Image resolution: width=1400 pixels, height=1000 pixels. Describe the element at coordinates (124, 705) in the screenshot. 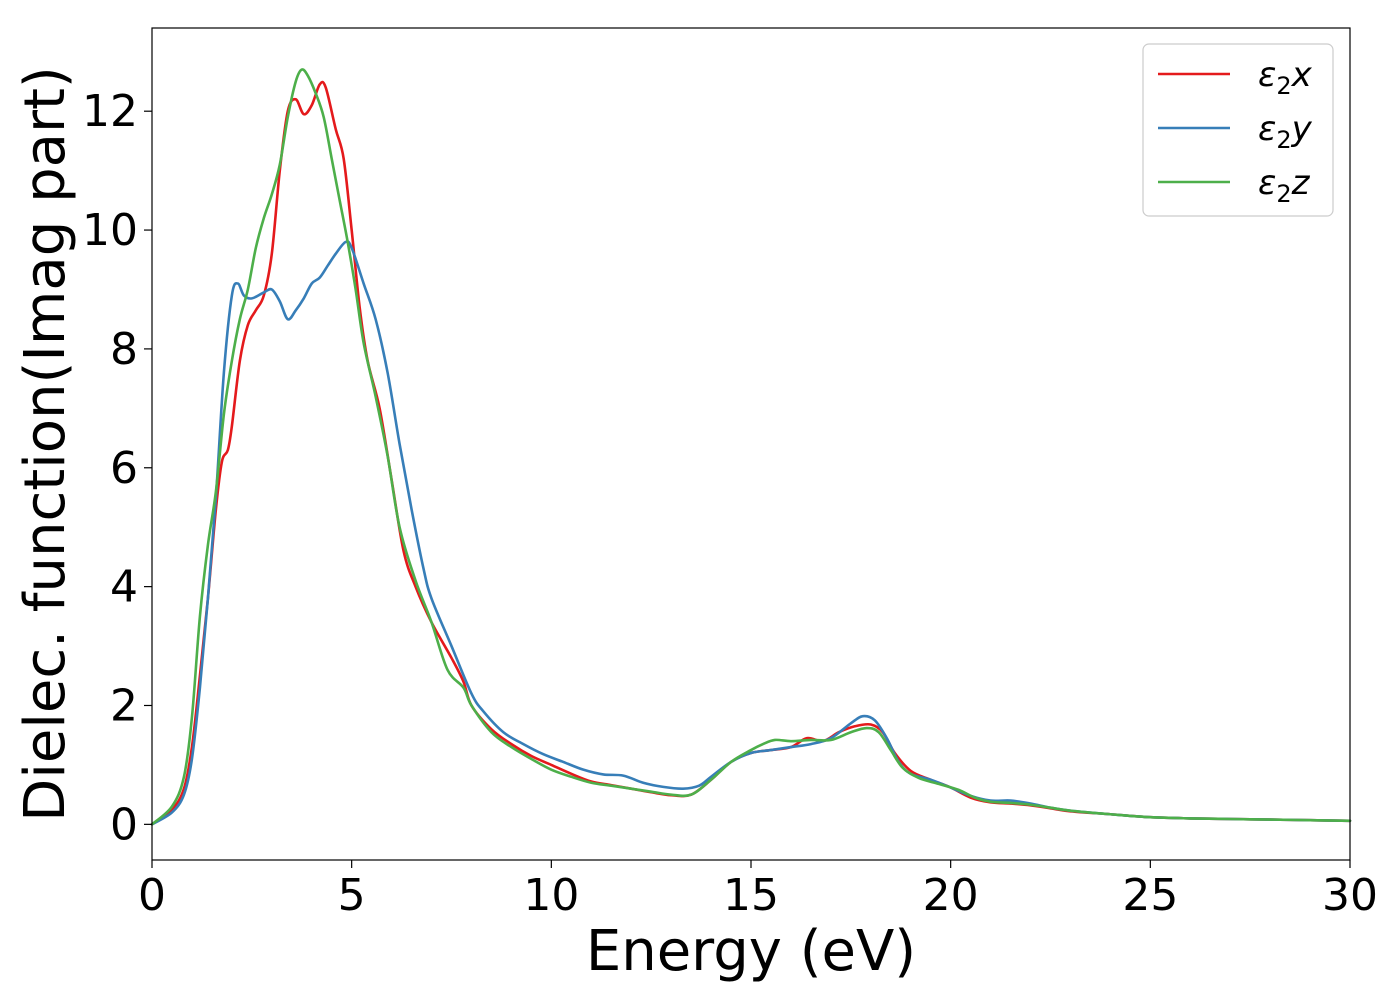

I see `y-tick-label: 2` at that location.